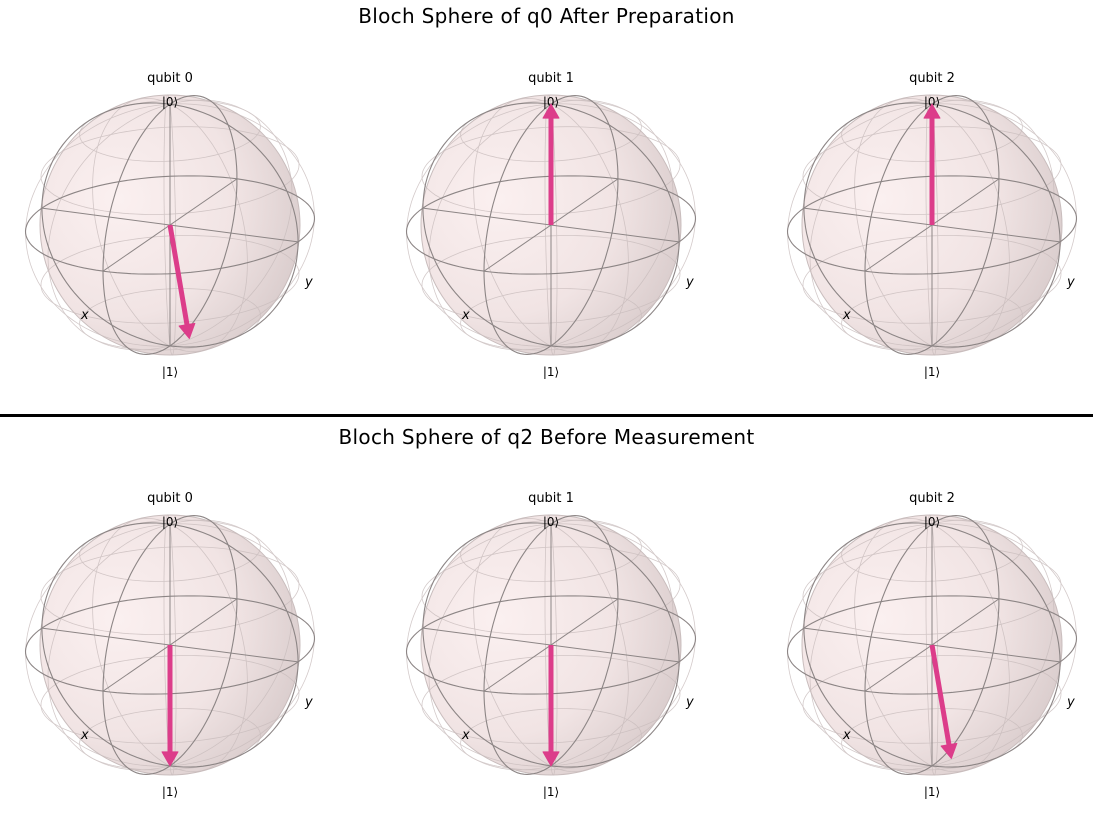  What do you see at coordinates (546, 16) in the screenshot?
I see `panel-title: Bloch Sphere of q0 After Preparation` at bounding box center [546, 16].